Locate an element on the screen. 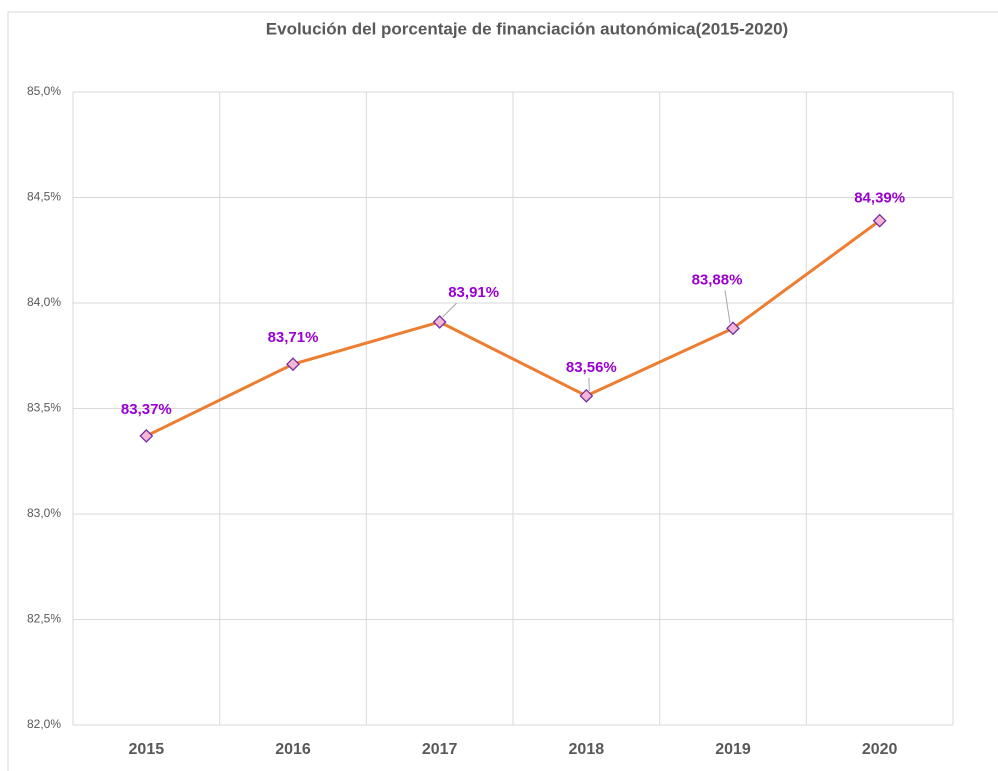 The height and width of the screenshot is (771, 998). y-tick-label: 82,0% is located at coordinates (44, 724).